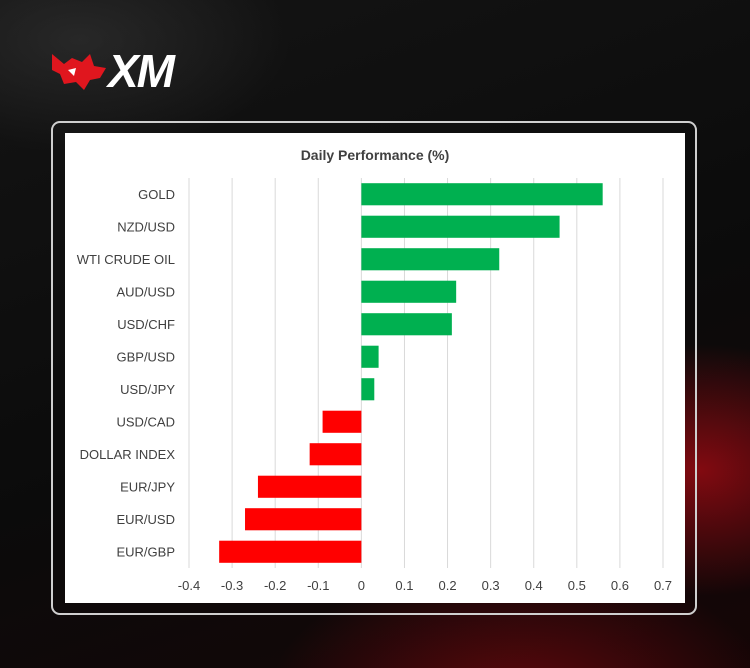 The image size is (750, 668). What do you see at coordinates (318, 585) in the screenshot?
I see `x-tick-label: -0.1` at bounding box center [318, 585].